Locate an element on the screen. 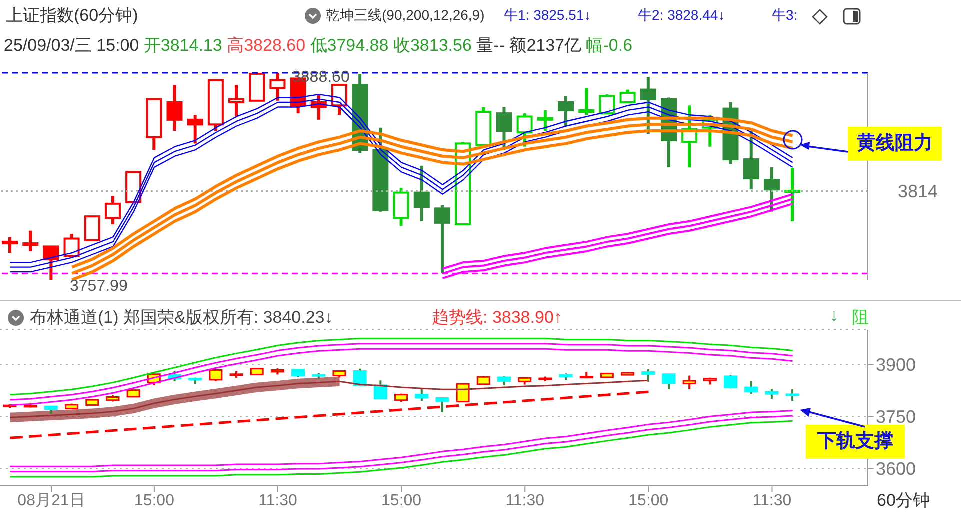  annotation: 3757.99 is located at coordinates (99, 287).